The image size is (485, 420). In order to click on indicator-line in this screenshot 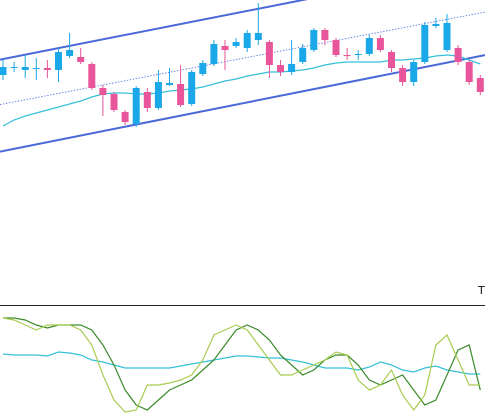, I will do `click(241, 363)`.